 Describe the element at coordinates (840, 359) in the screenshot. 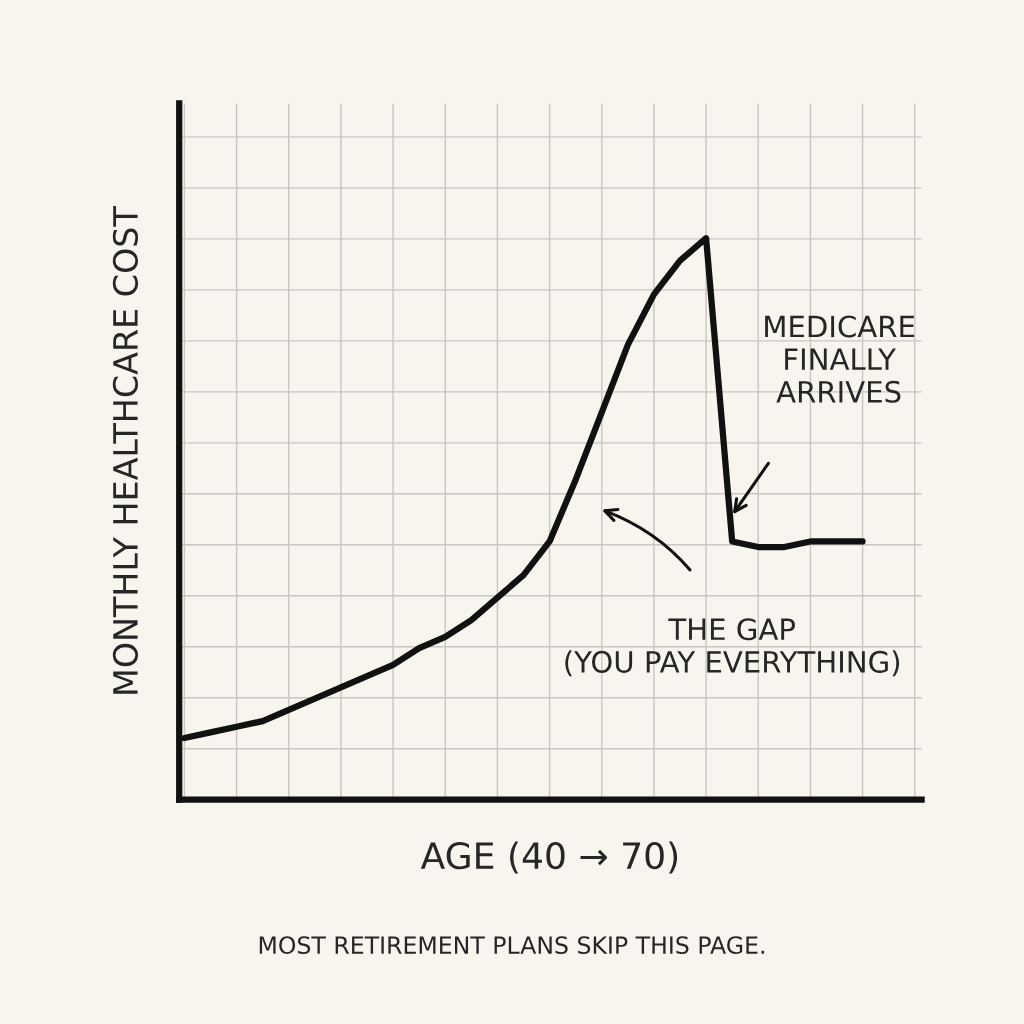

I see `annotation: MEDICARE FINALLY ARRIVES` at that location.